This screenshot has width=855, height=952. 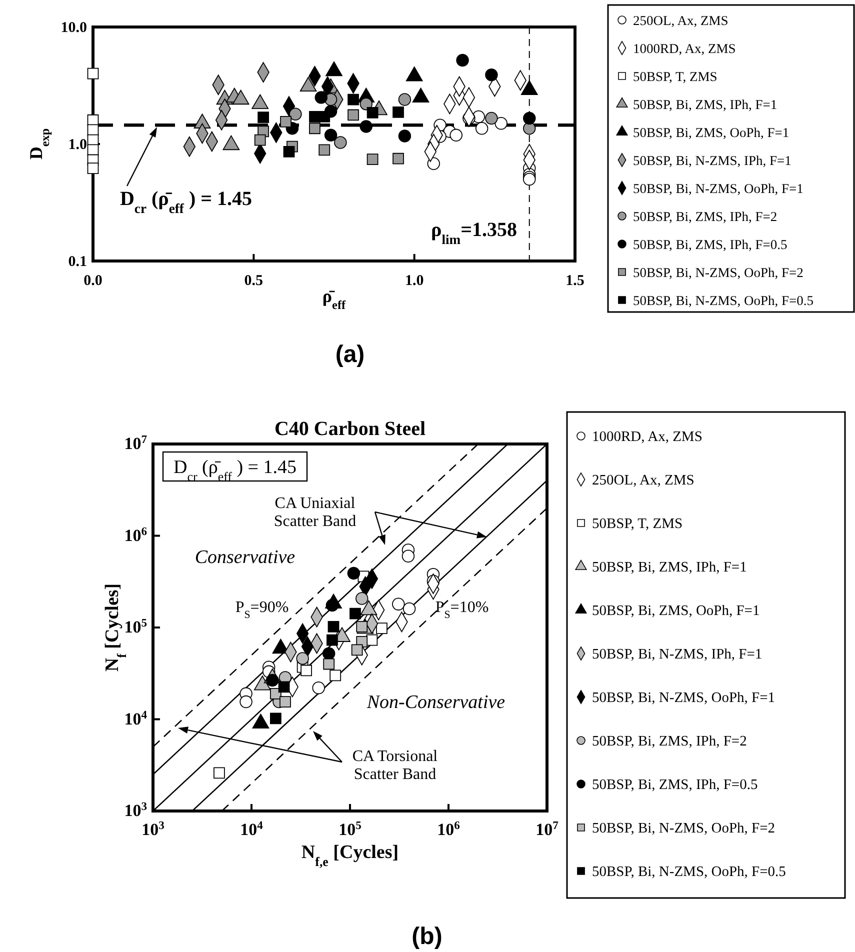 I want to click on x-axis-title: N$_{f,e}$ [Cycles], so click(x=350, y=855).